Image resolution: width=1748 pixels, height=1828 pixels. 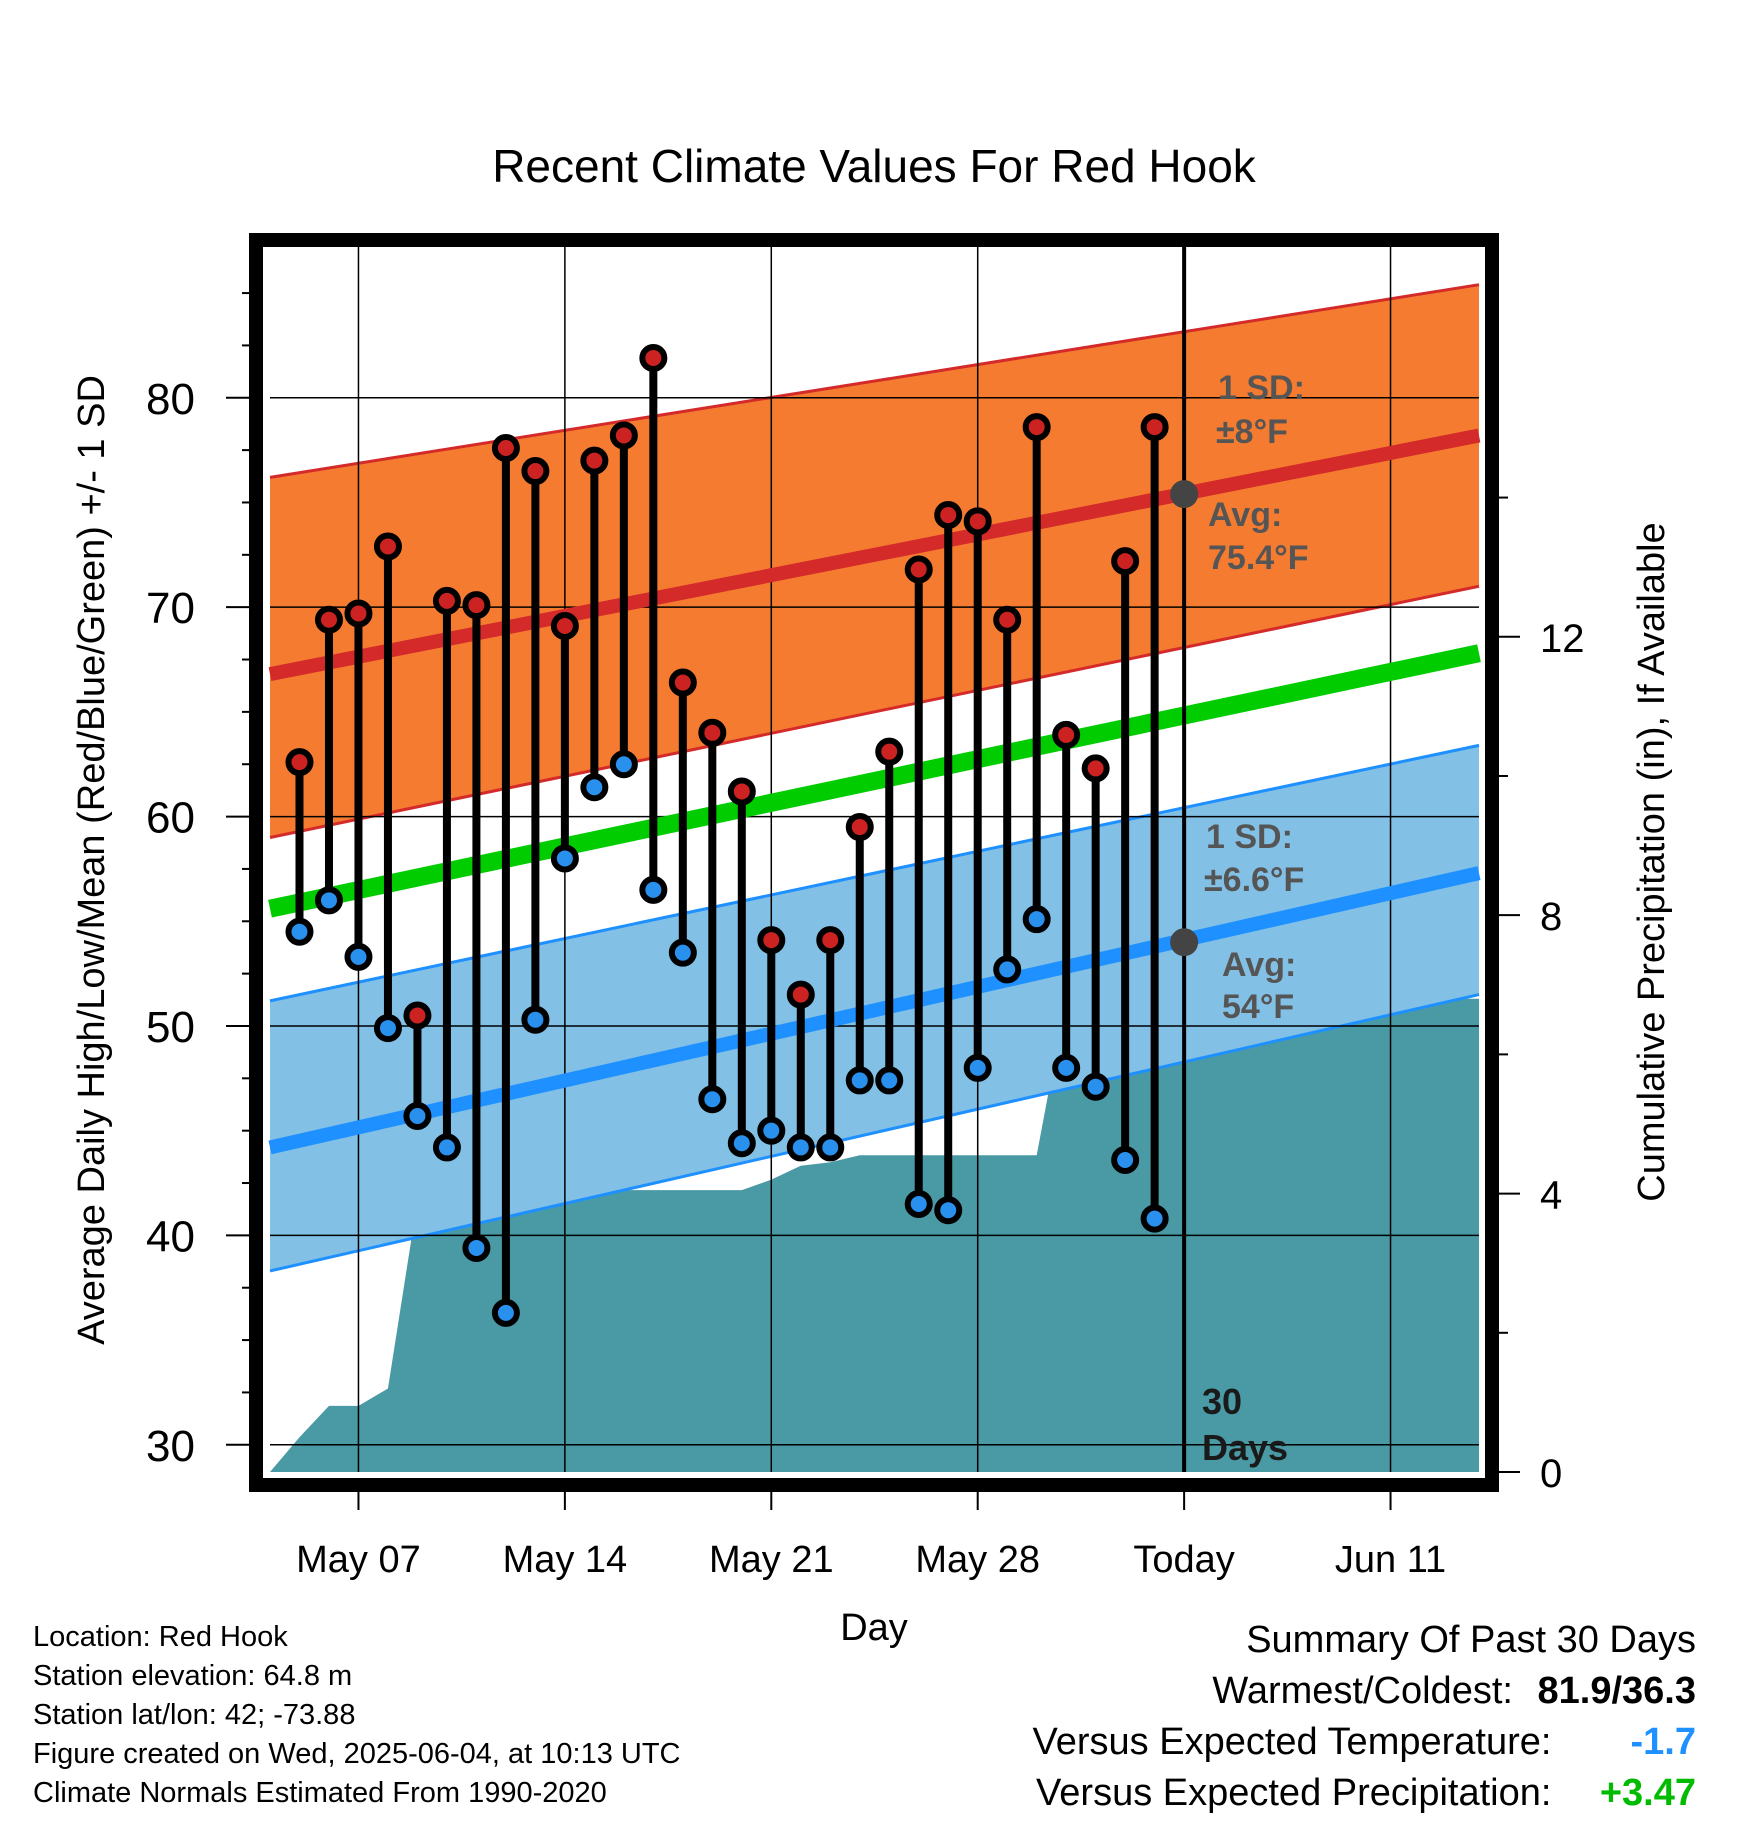 I want to click on y2-tick-label: 8, so click(x=1551, y=917).